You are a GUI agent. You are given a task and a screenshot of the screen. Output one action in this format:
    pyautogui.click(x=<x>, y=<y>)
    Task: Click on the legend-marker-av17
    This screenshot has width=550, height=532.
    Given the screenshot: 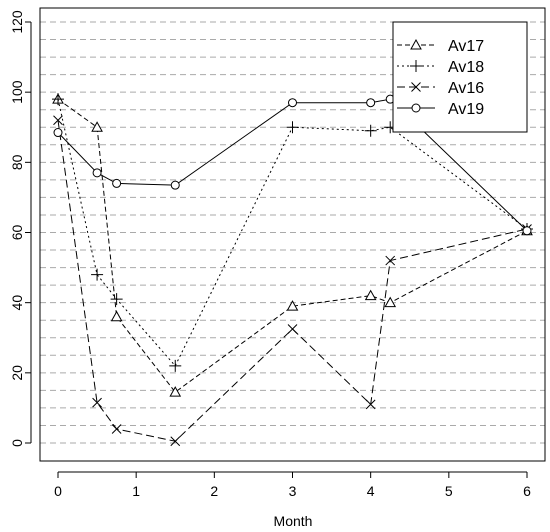 What is the action you would take?
    pyautogui.click(x=416, y=44)
    